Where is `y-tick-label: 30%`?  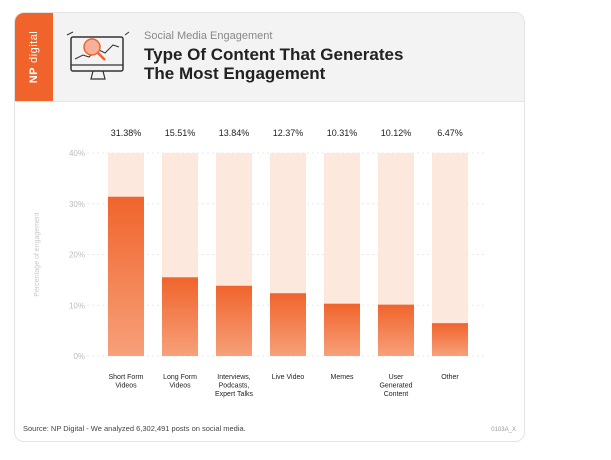
y-tick-label: 30% is located at coordinates (77, 204).